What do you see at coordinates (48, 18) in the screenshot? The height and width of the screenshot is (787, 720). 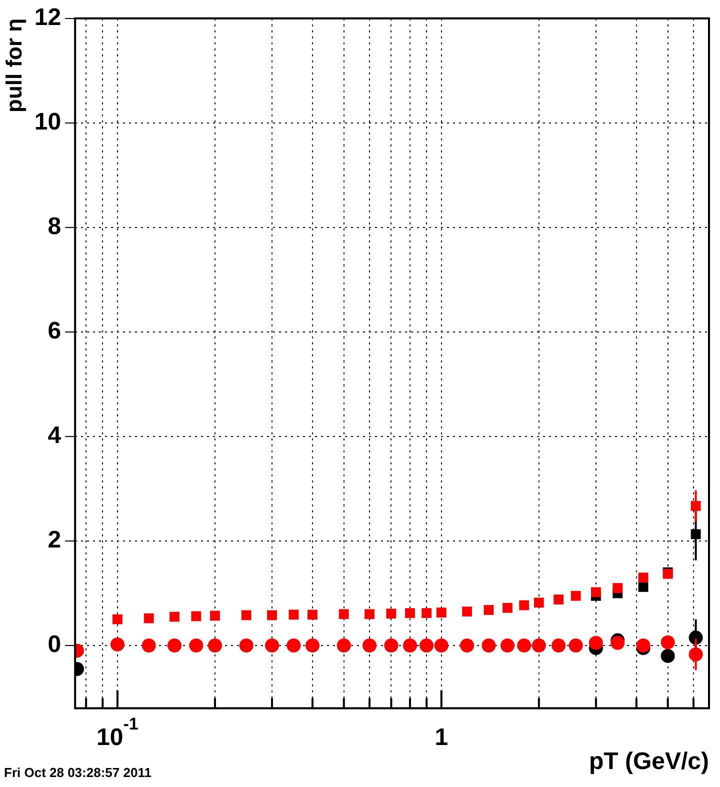 I see `y-tick-label: 12` at bounding box center [48, 18].